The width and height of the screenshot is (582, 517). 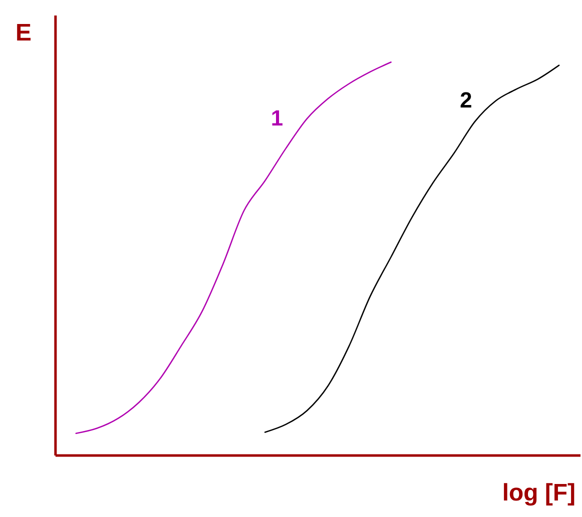 I want to click on x-axis-title: log [F], so click(x=539, y=493).